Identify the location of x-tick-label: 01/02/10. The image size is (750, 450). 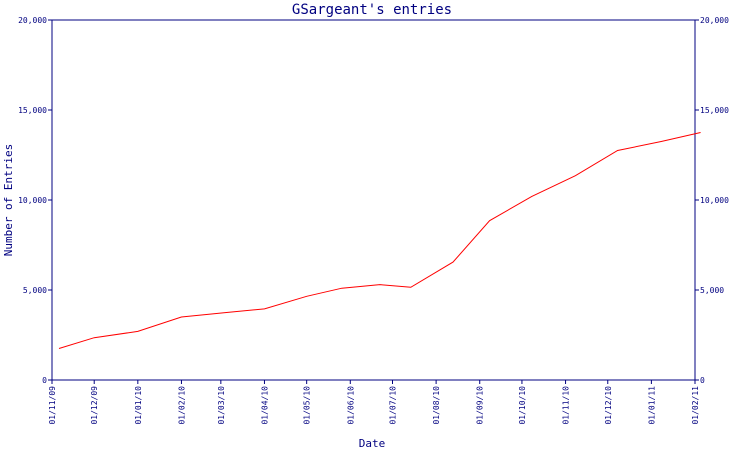
(181, 405).